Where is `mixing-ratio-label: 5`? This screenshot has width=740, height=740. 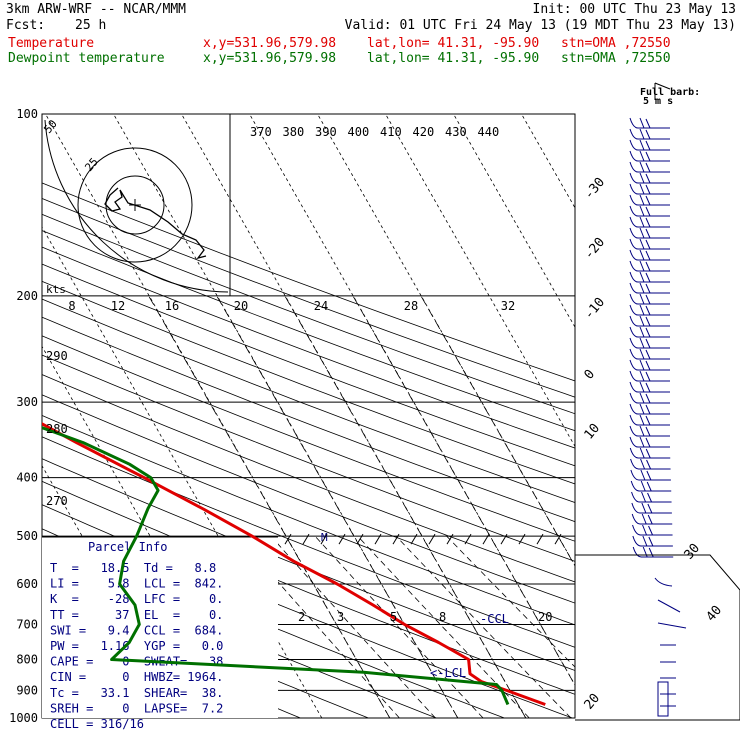 mixing-ratio-label: 5 is located at coordinates (393, 617).